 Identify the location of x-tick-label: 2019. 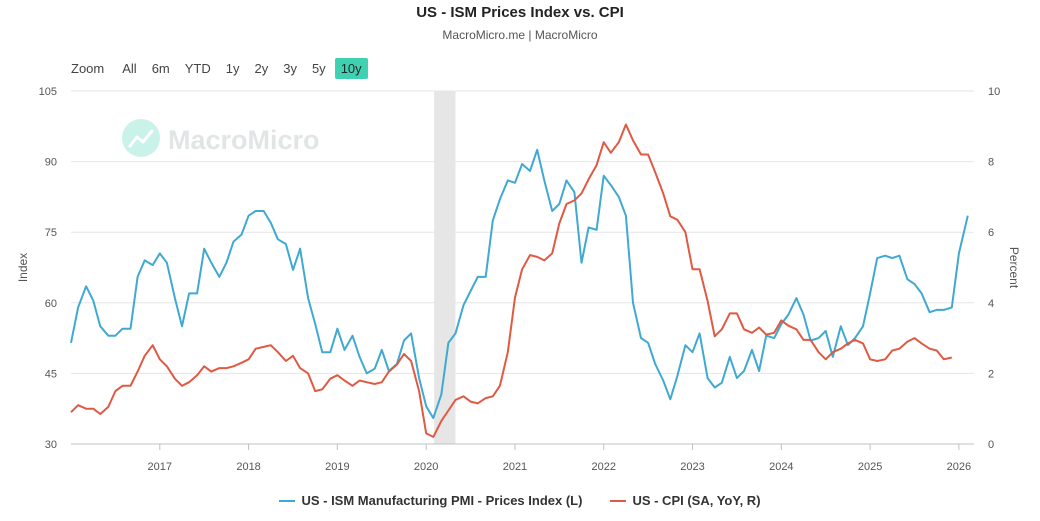
(337, 467).